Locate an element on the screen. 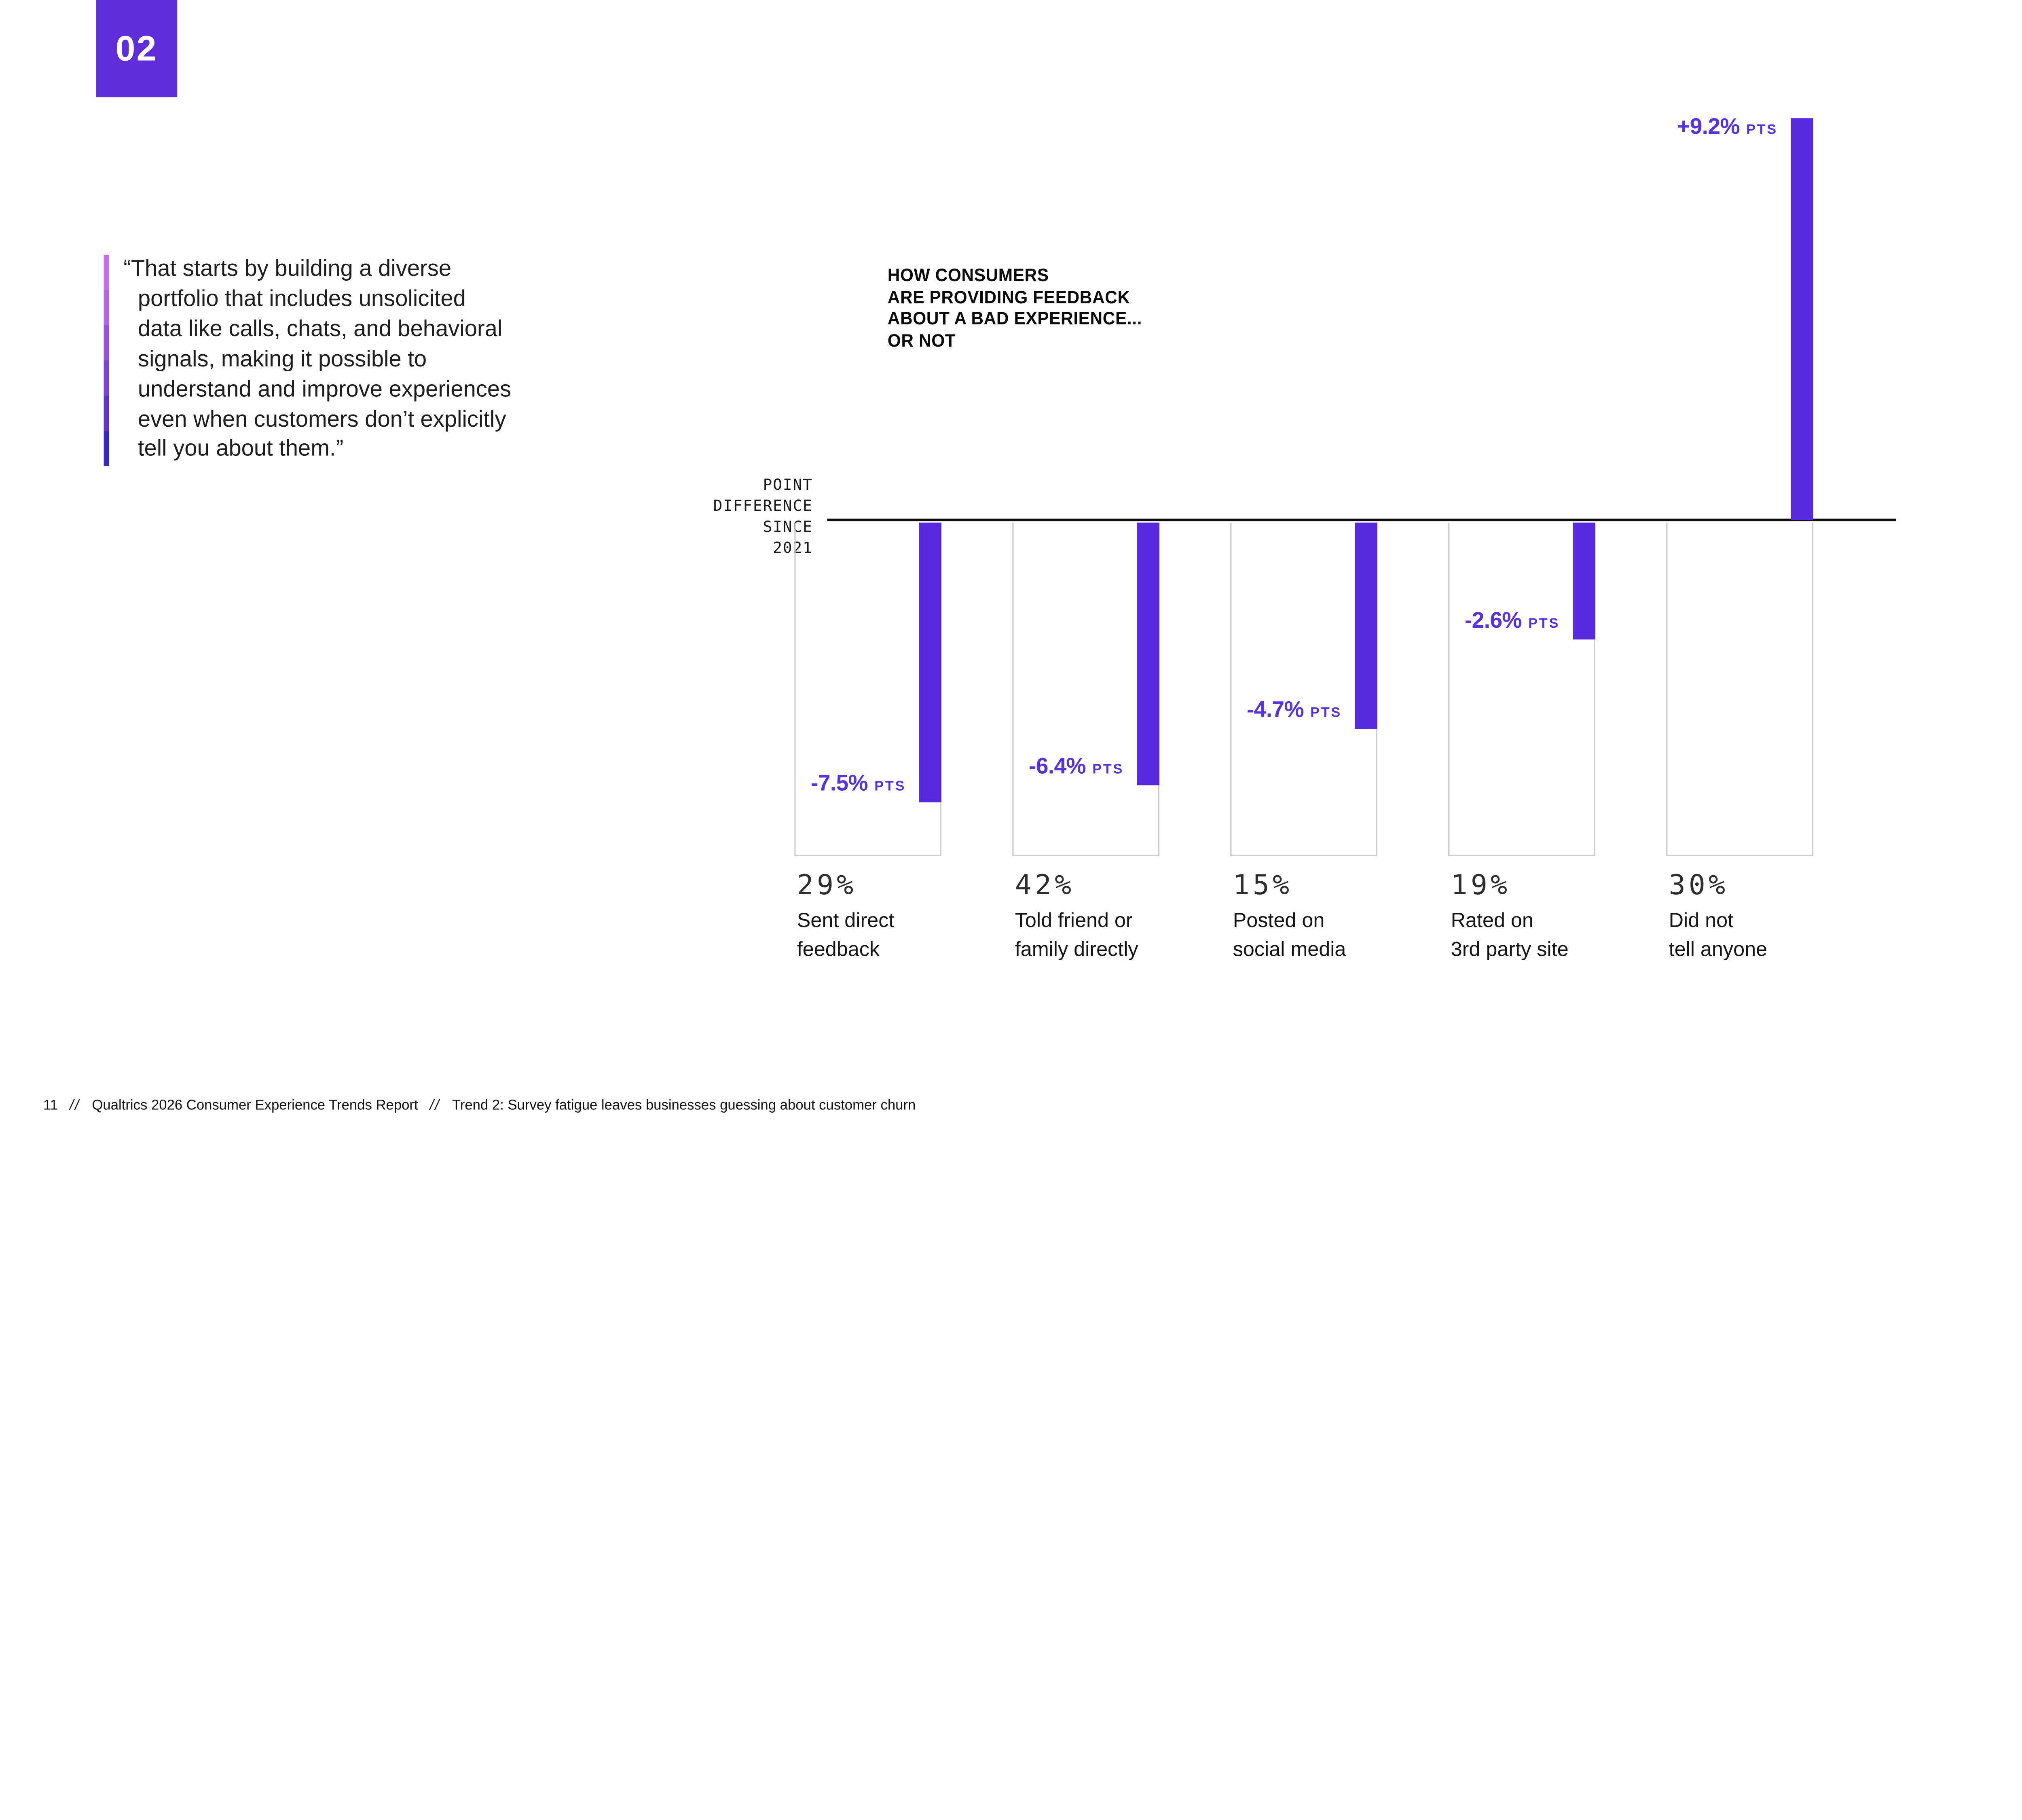 The width and height of the screenshot is (2022, 1820). share-label: 30% is located at coordinates (1699, 885).